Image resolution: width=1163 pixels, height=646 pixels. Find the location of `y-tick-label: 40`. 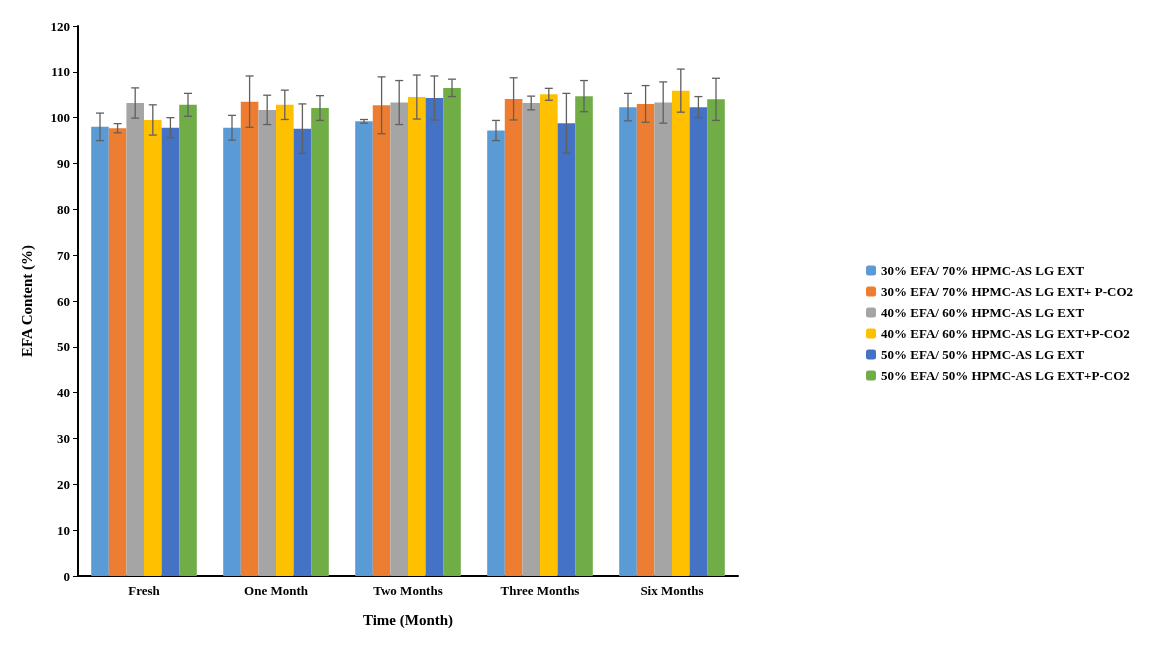

y-tick-label: 40 is located at coordinates (63, 393).